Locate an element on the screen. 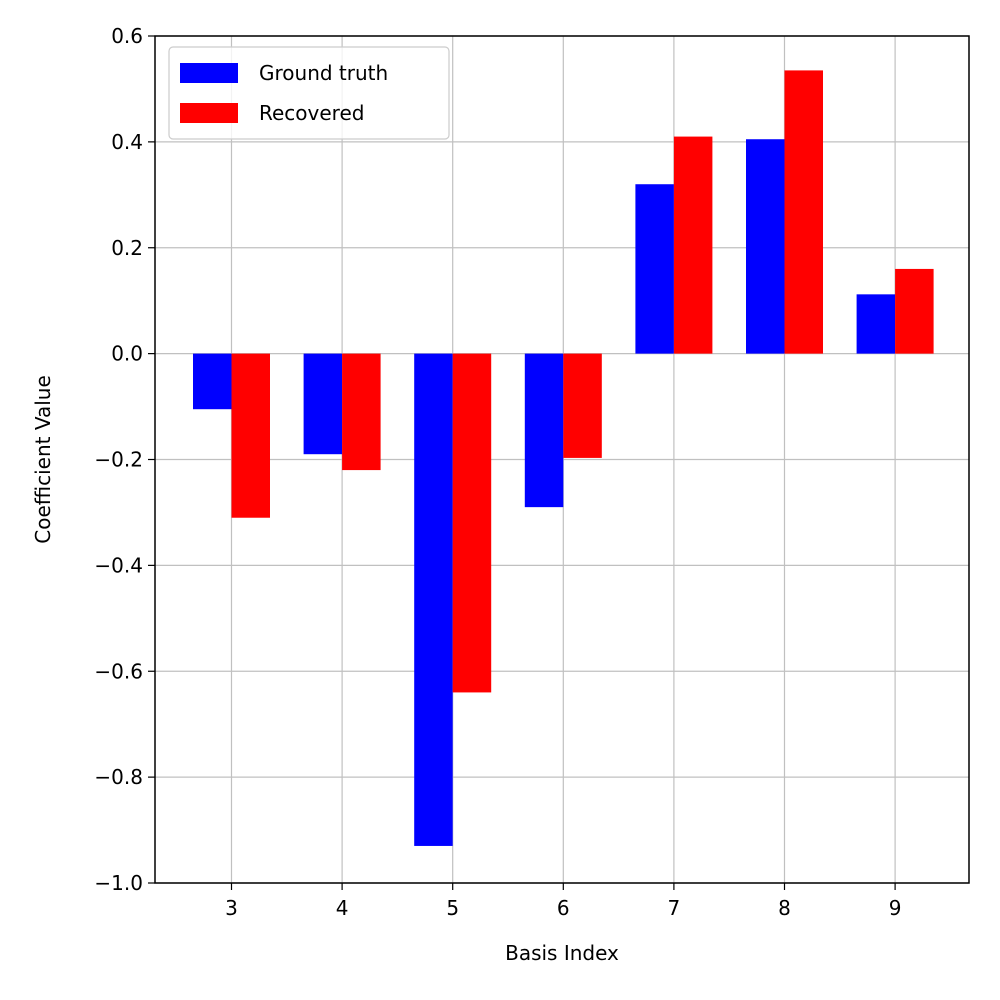  x-tick-label: 4 is located at coordinates (342, 908).